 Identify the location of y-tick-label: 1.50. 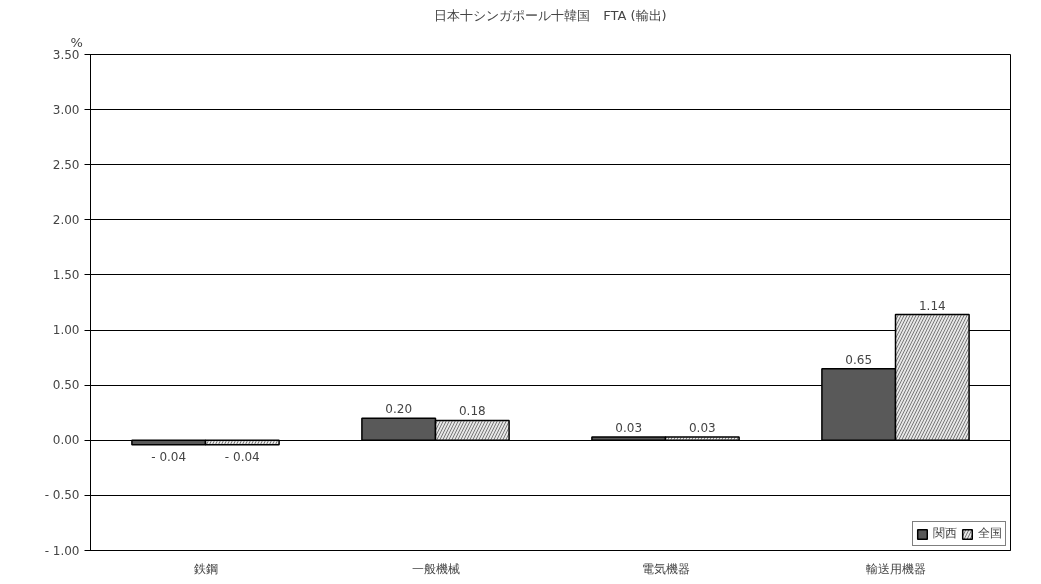
(66, 274).